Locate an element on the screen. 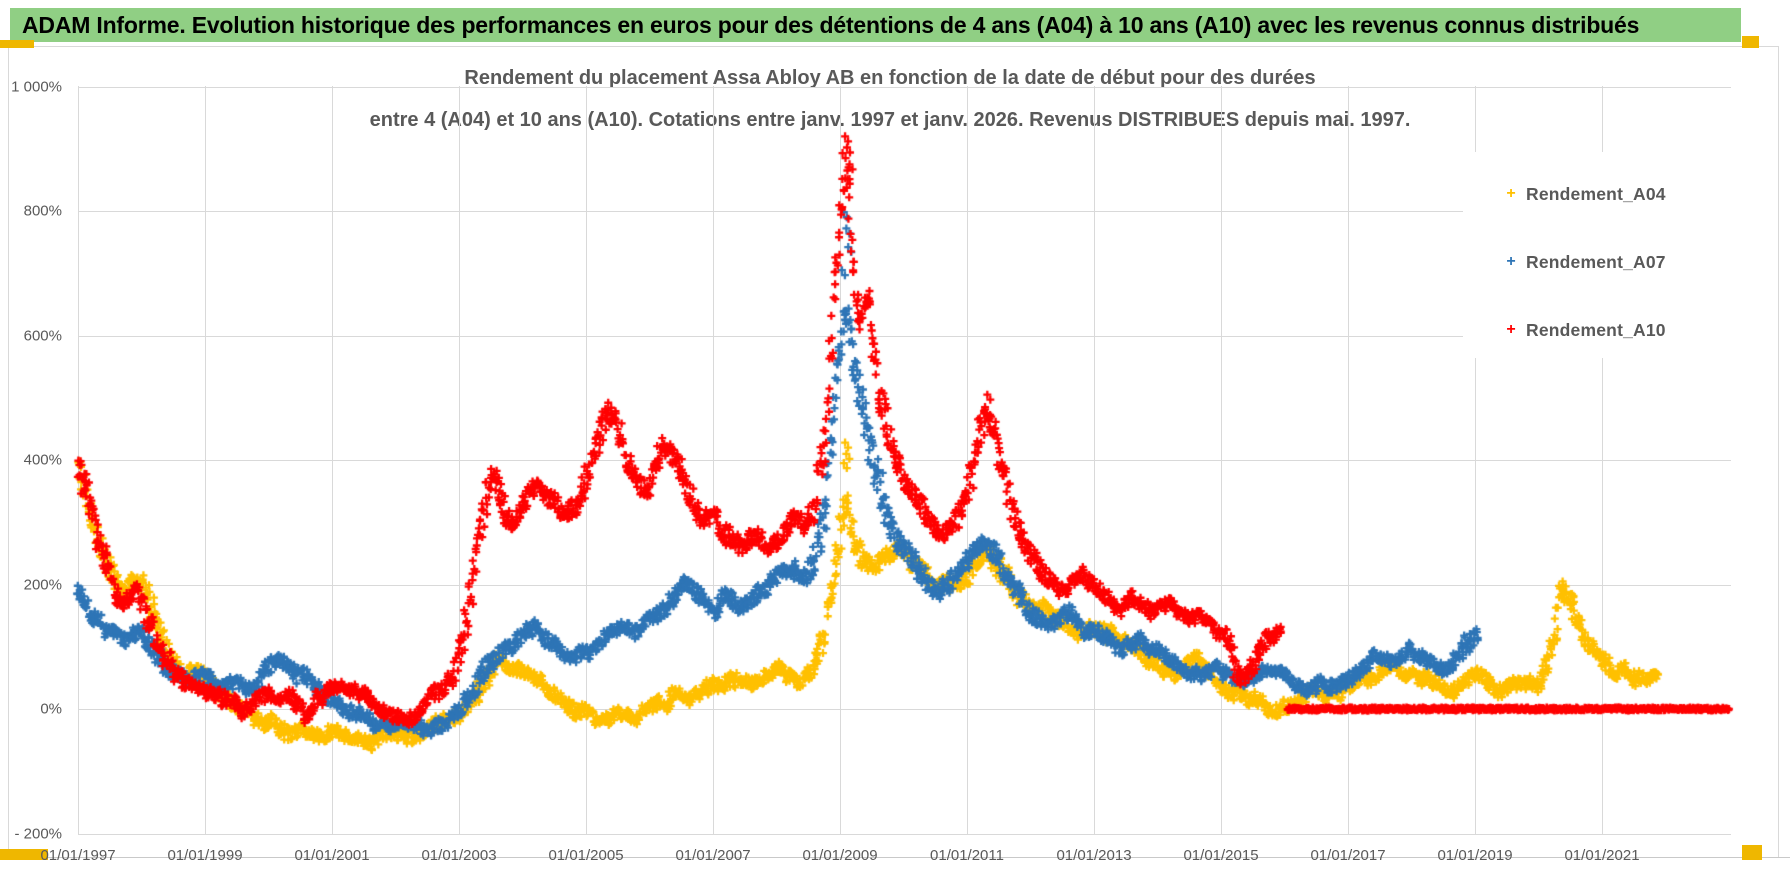 This screenshot has width=1790, height=886. legend-entry-a04: + Rendement_A04 is located at coordinates (1581, 194).